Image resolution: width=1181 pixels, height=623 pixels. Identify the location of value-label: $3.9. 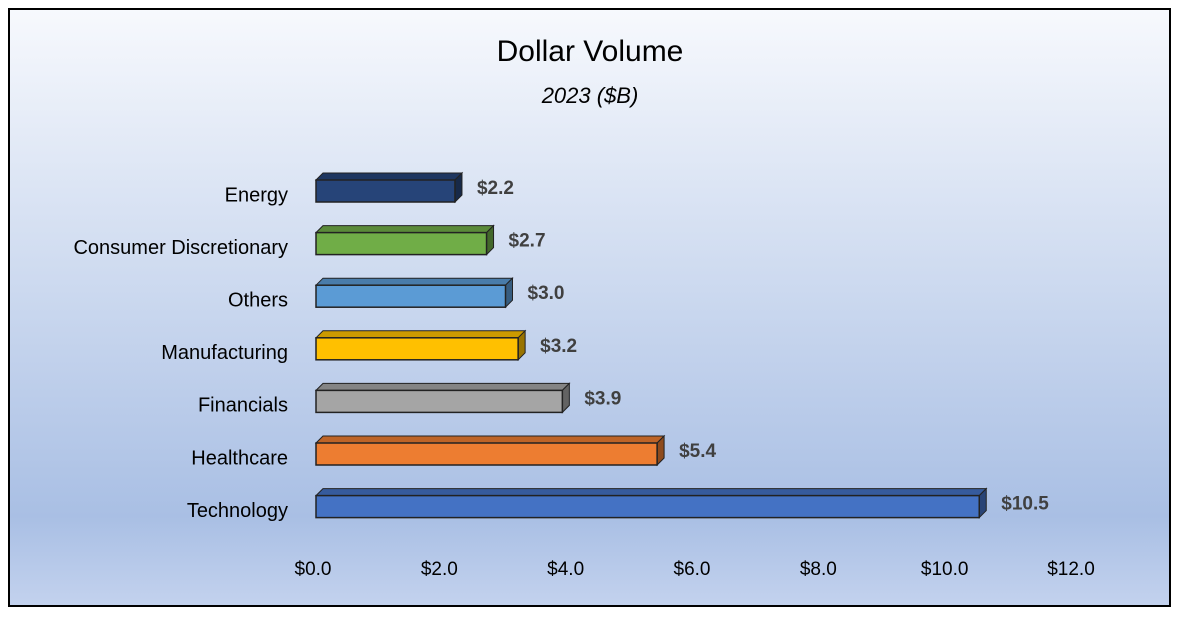
(602, 398).